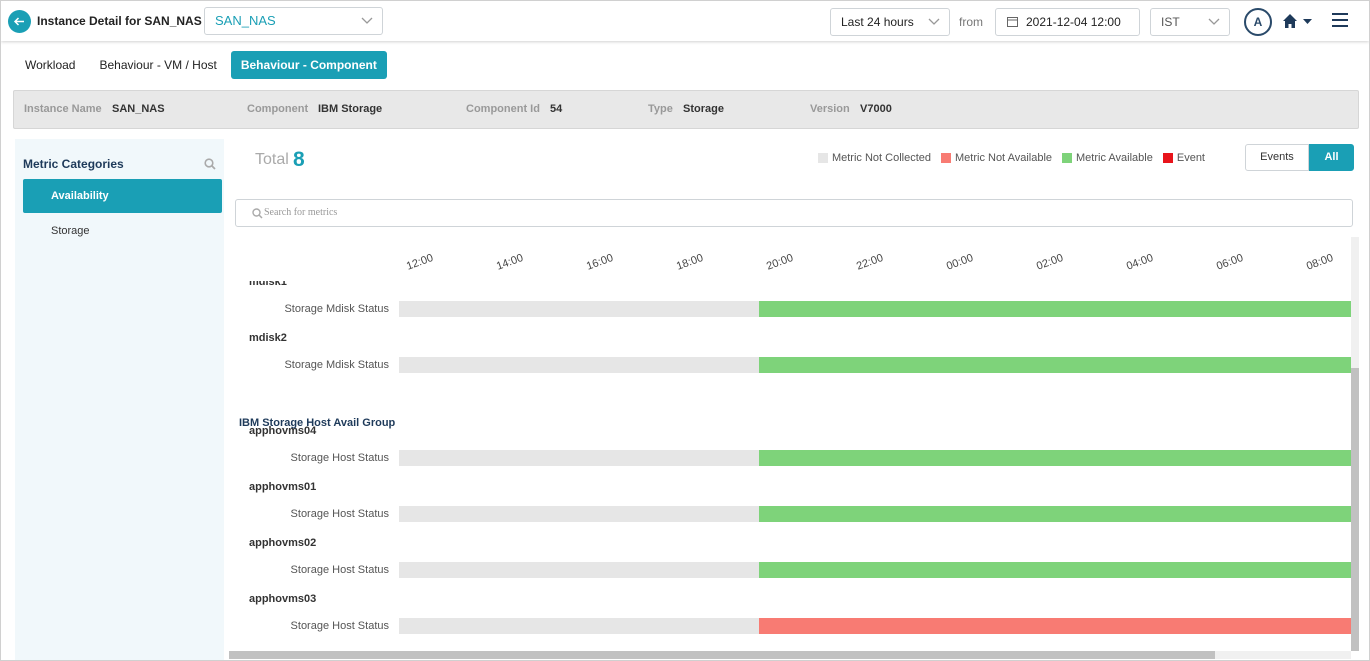 This screenshot has width=1370, height=661. I want to click on range-value: Last 24 hours, so click(877, 22).